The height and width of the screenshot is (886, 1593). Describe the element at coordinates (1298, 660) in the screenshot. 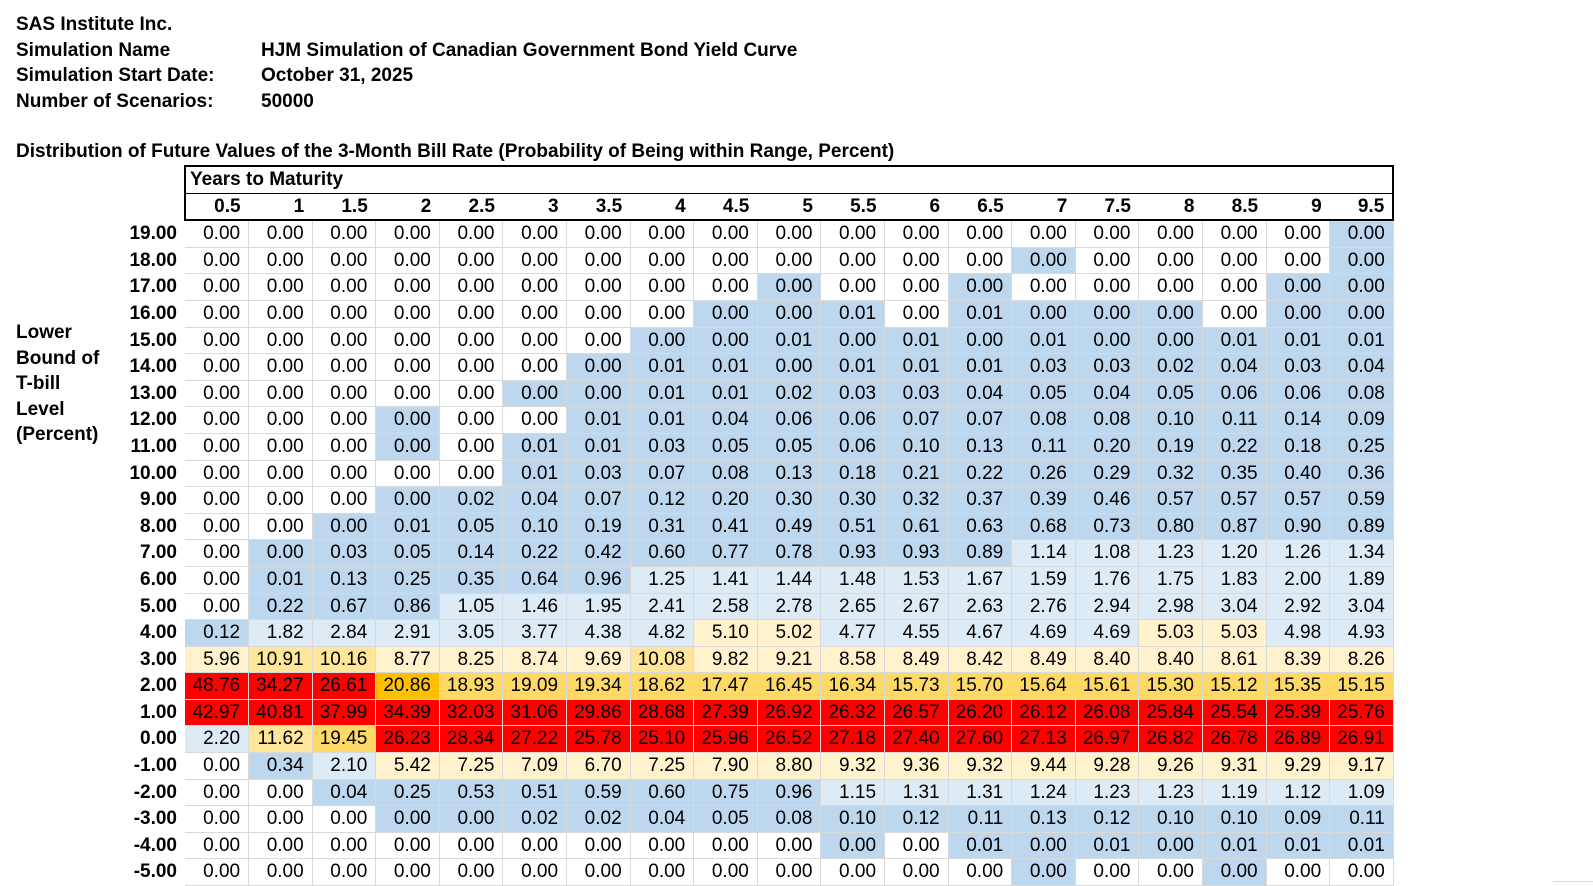

I see `table-cell: 8.39` at that location.